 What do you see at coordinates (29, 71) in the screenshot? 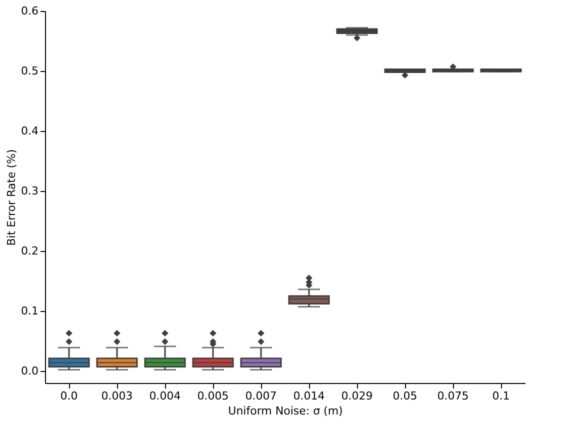
I see `y-tick-label: 0.5` at bounding box center [29, 71].